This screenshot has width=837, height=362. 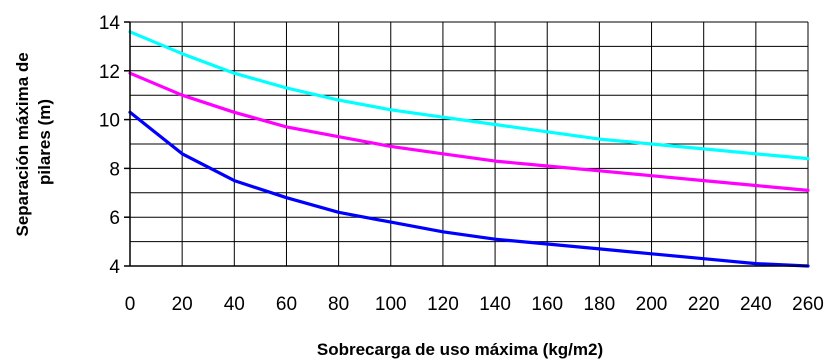 I want to click on x-tick-label: 40, so click(x=234, y=304).